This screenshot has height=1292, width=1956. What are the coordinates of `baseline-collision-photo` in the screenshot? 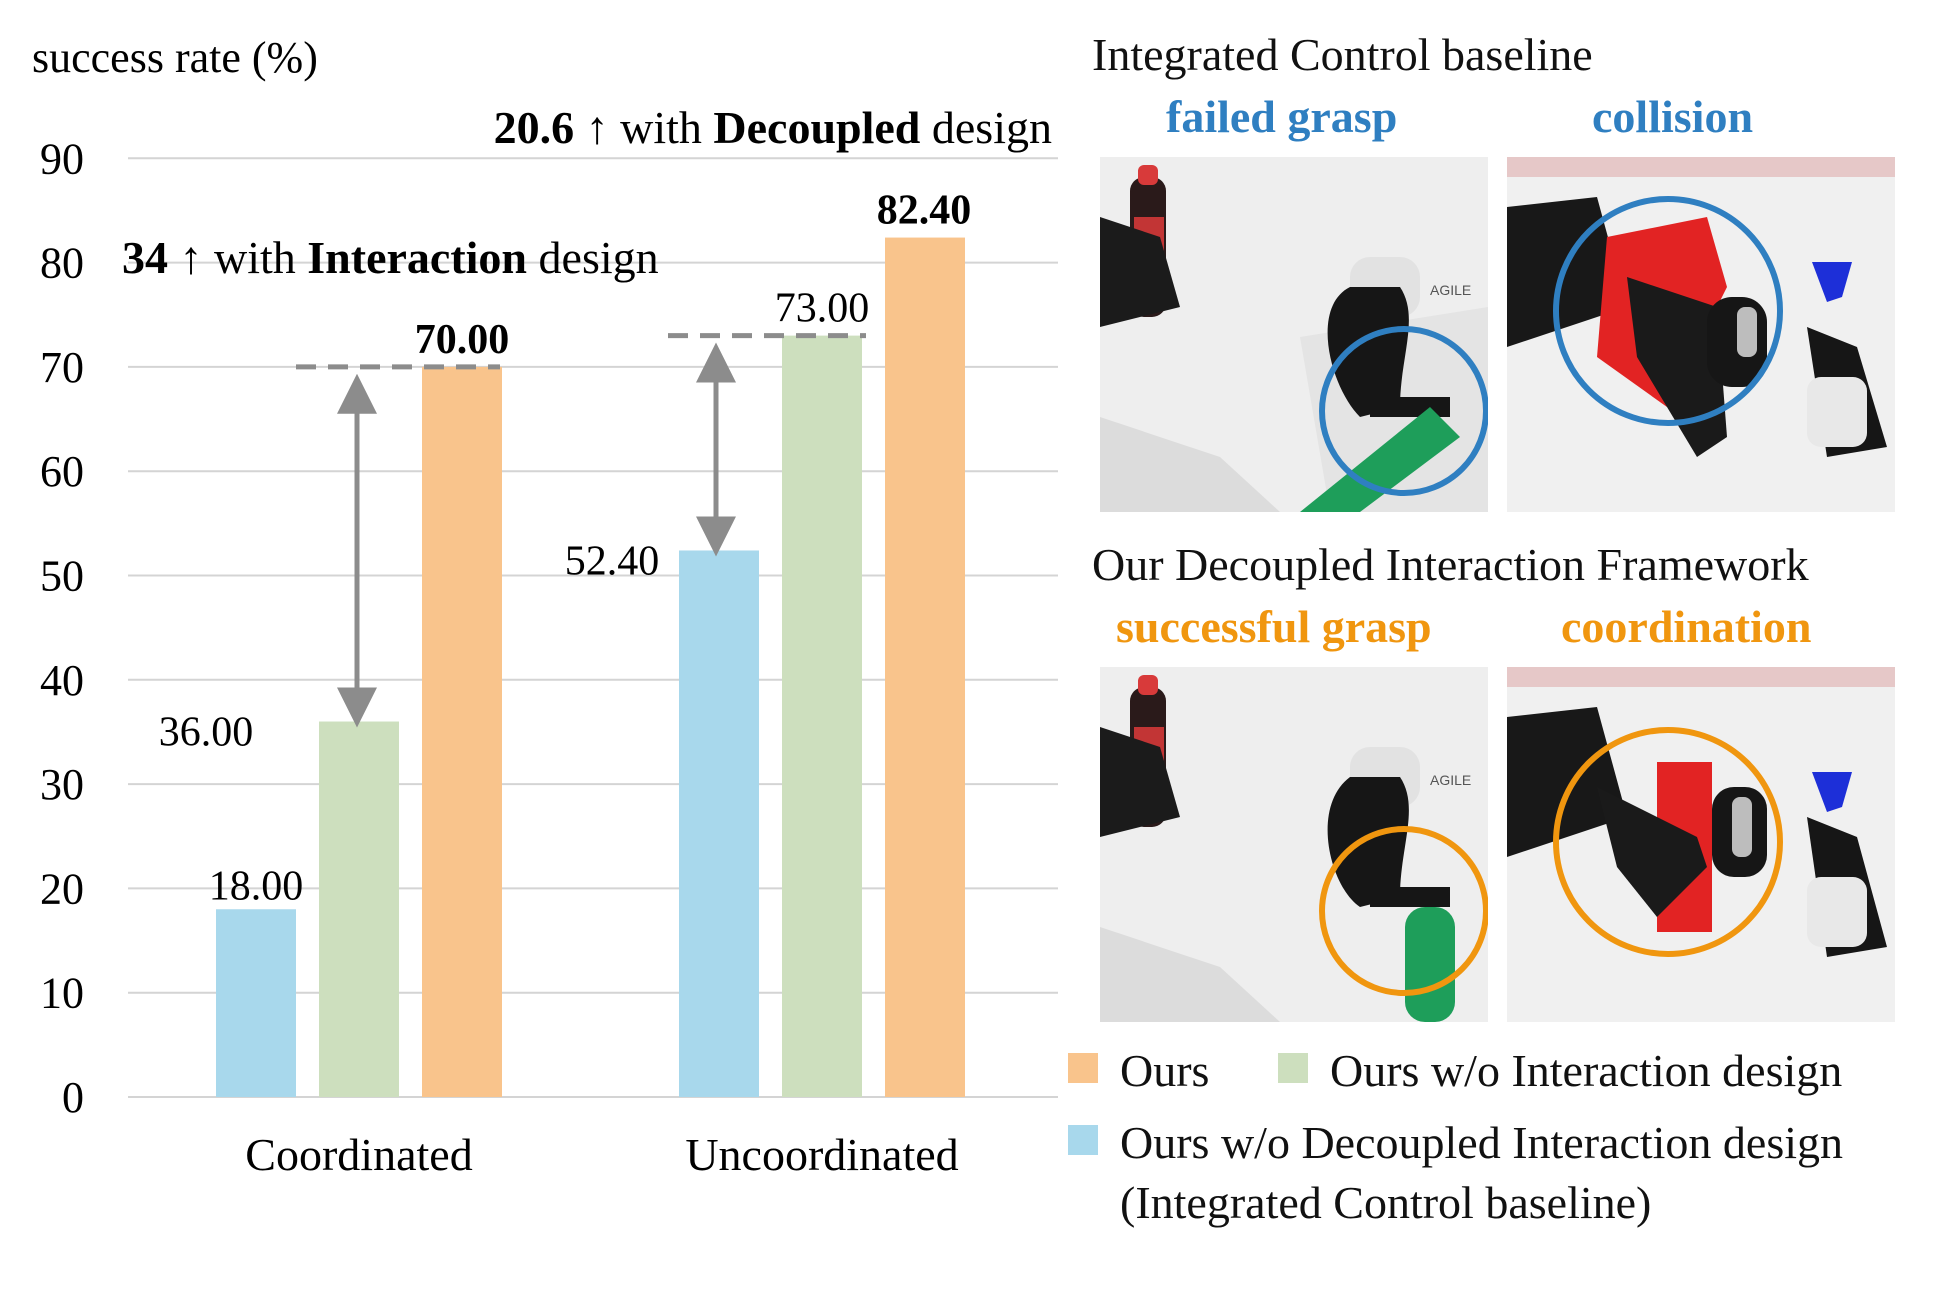 It's located at (1701, 334).